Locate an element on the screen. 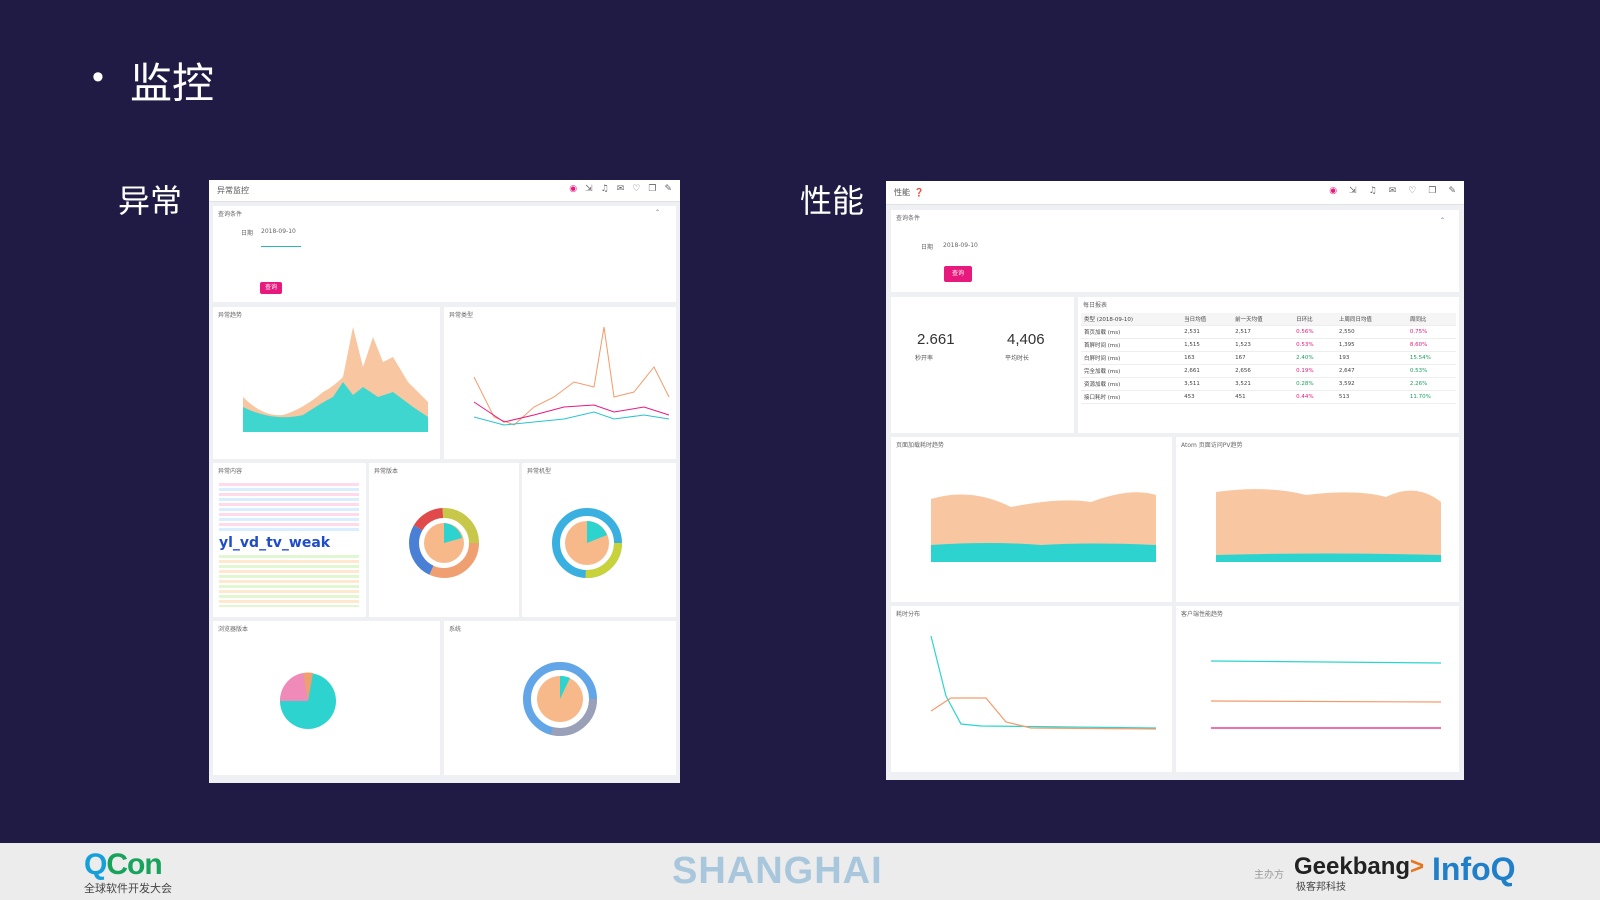  trend-card-1-title: 异常趋势 is located at coordinates (230, 315).